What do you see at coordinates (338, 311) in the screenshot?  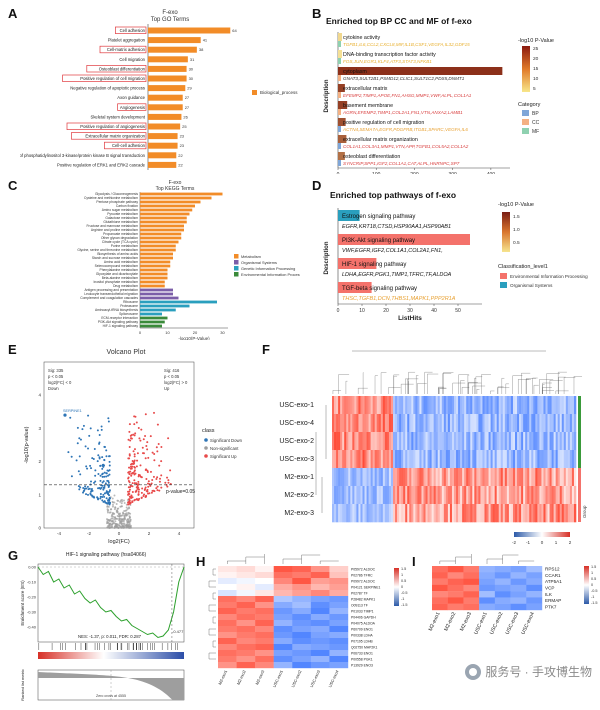 I see `x-tick-label: 0` at bounding box center [338, 311].